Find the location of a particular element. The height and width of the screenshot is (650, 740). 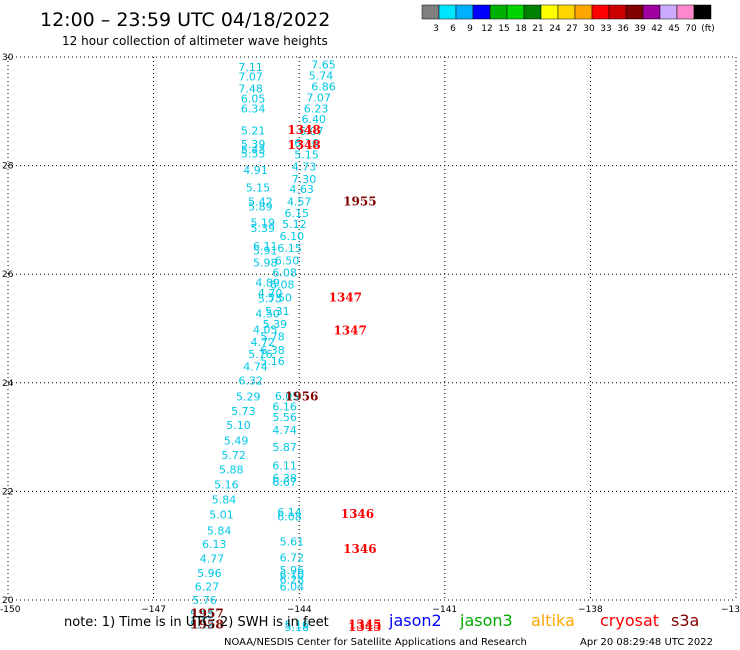

swh-value: 4.72 is located at coordinates (263, 342).